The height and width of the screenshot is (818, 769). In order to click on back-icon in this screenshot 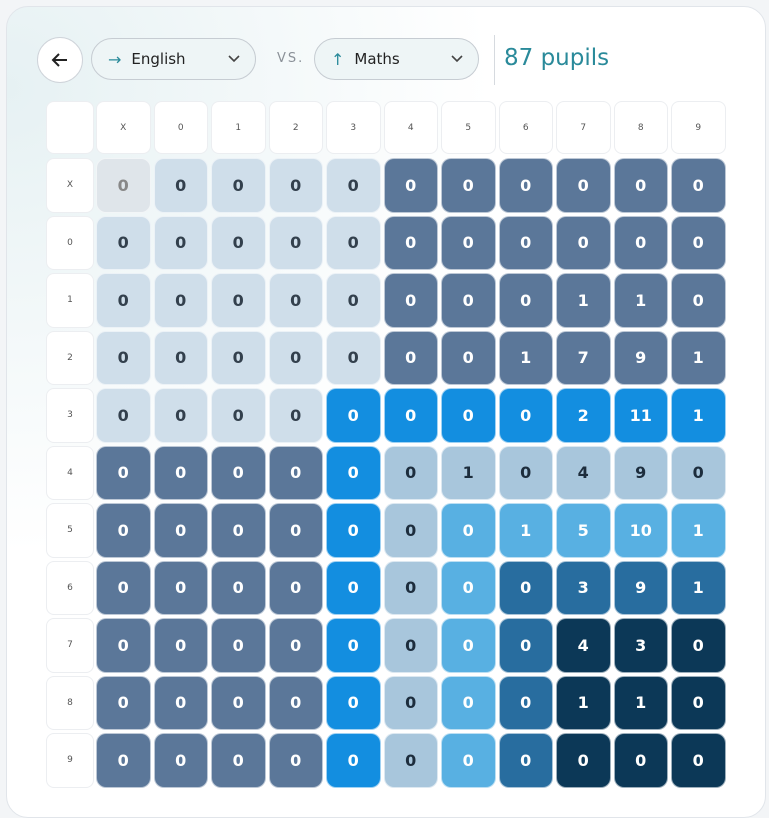, I will do `click(59, 60)`.